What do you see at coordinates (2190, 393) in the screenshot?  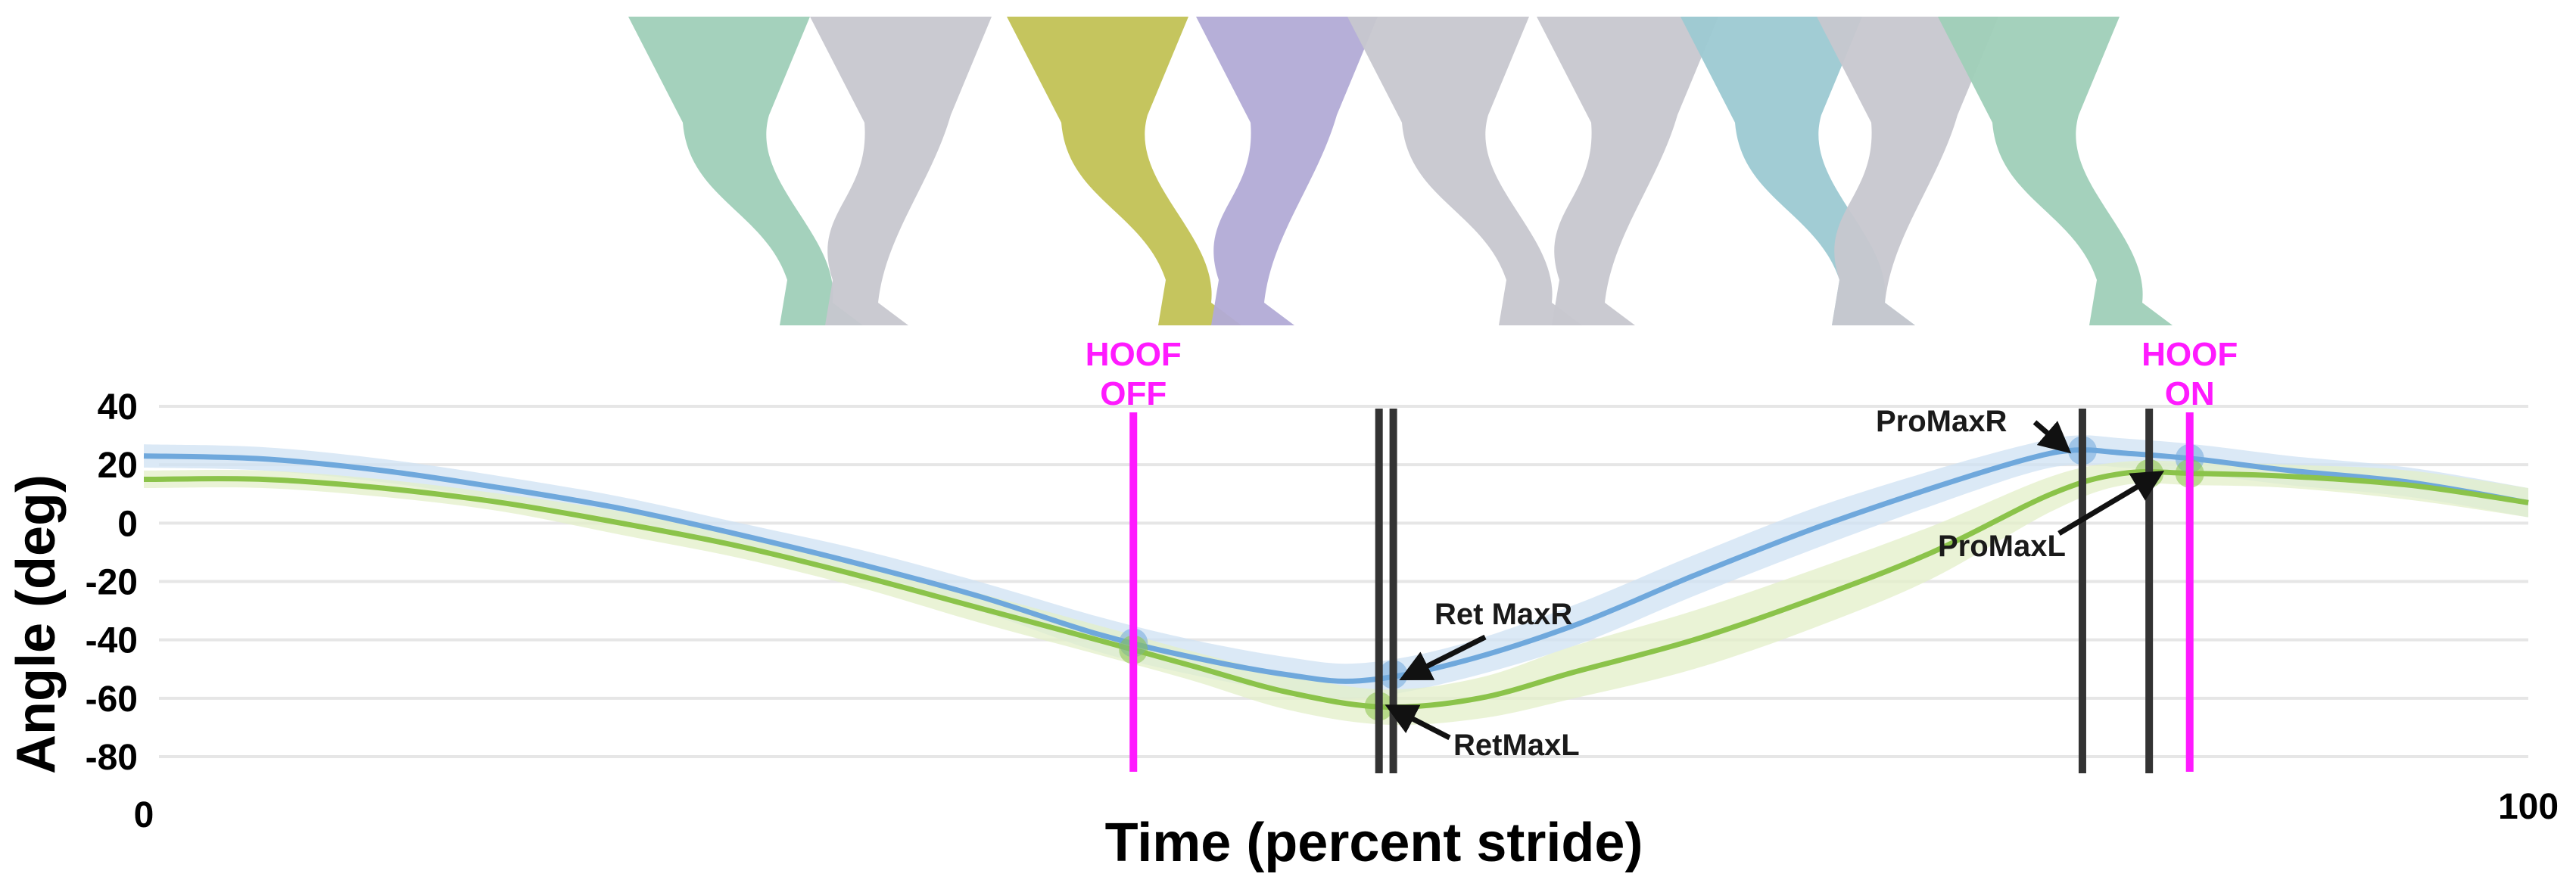 I see `hoof-event-label: ON` at bounding box center [2190, 393].